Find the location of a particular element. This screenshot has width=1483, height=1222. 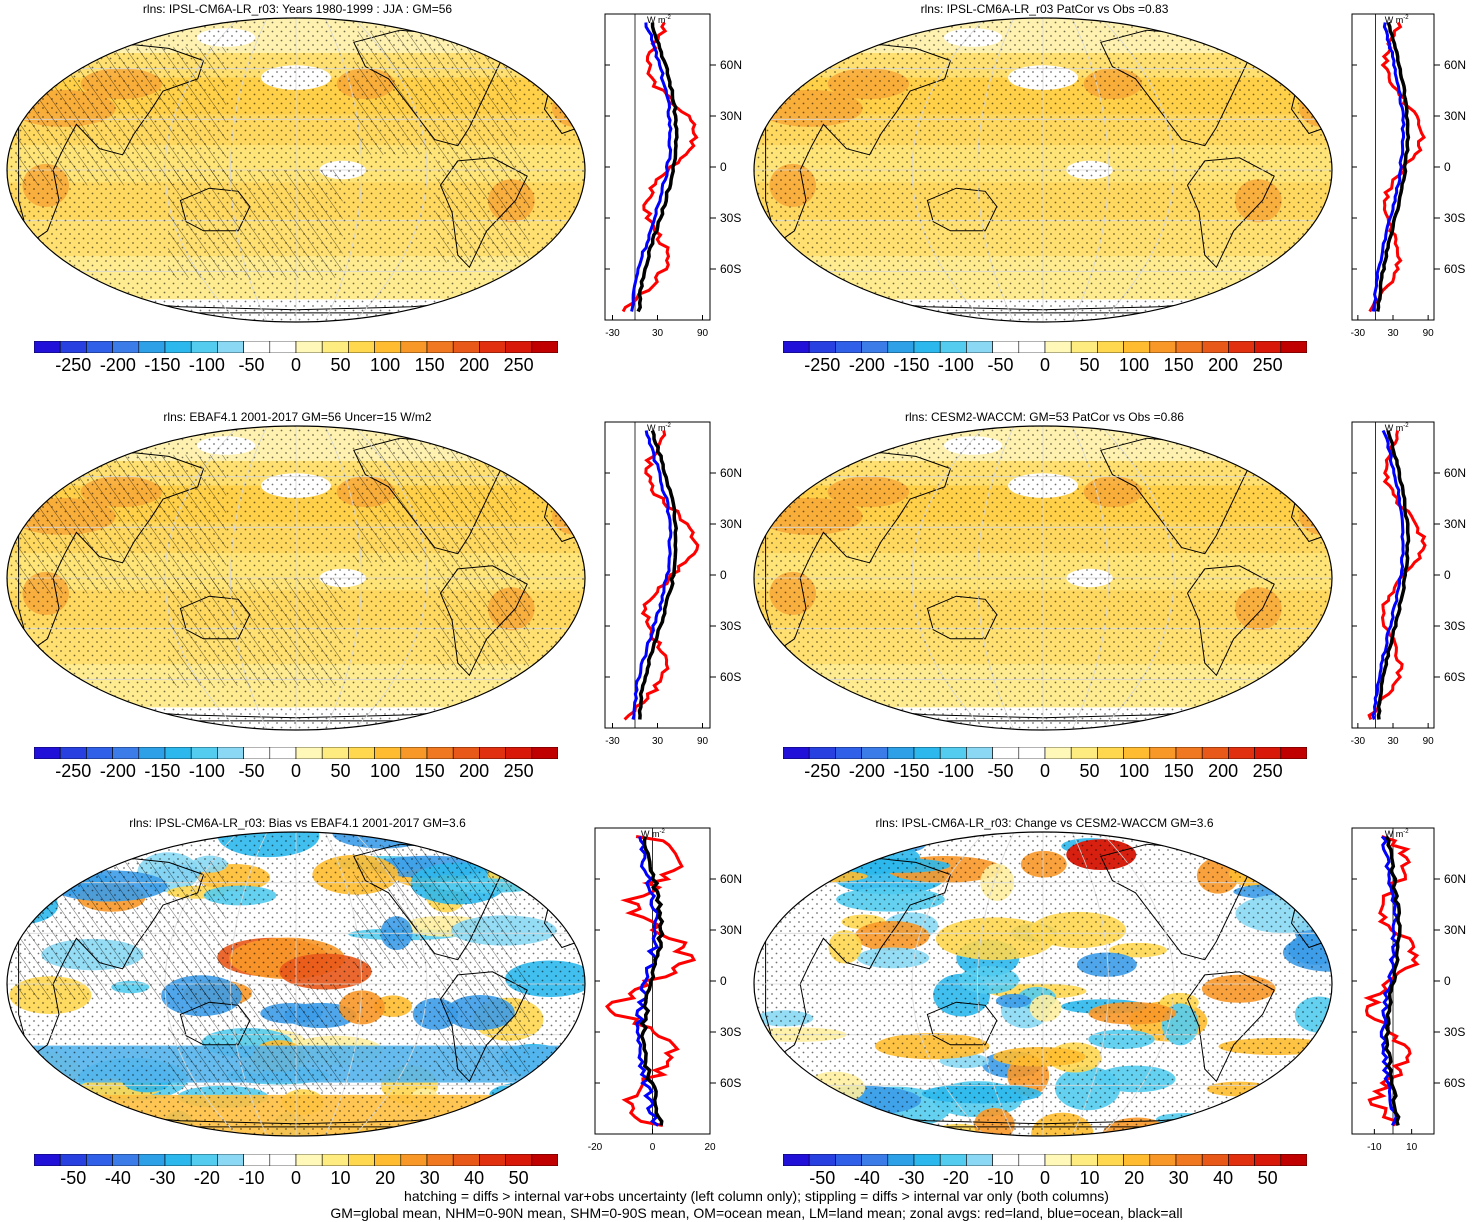

colorbar-tick-label: 100 is located at coordinates (385, 365).